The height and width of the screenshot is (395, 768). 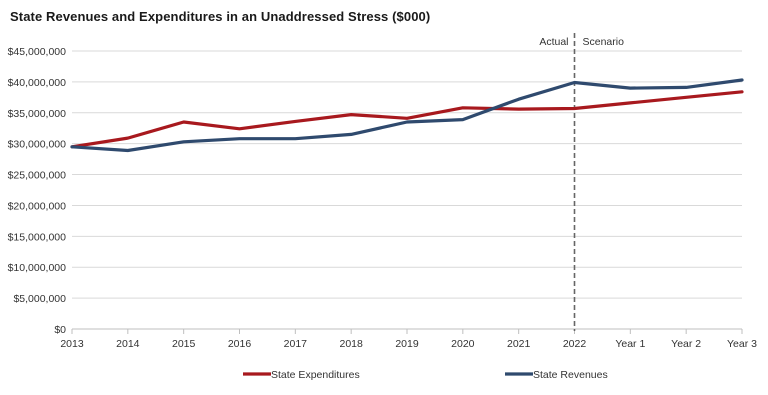 I want to click on y-tick-label: $45,000,000, so click(x=37, y=52).